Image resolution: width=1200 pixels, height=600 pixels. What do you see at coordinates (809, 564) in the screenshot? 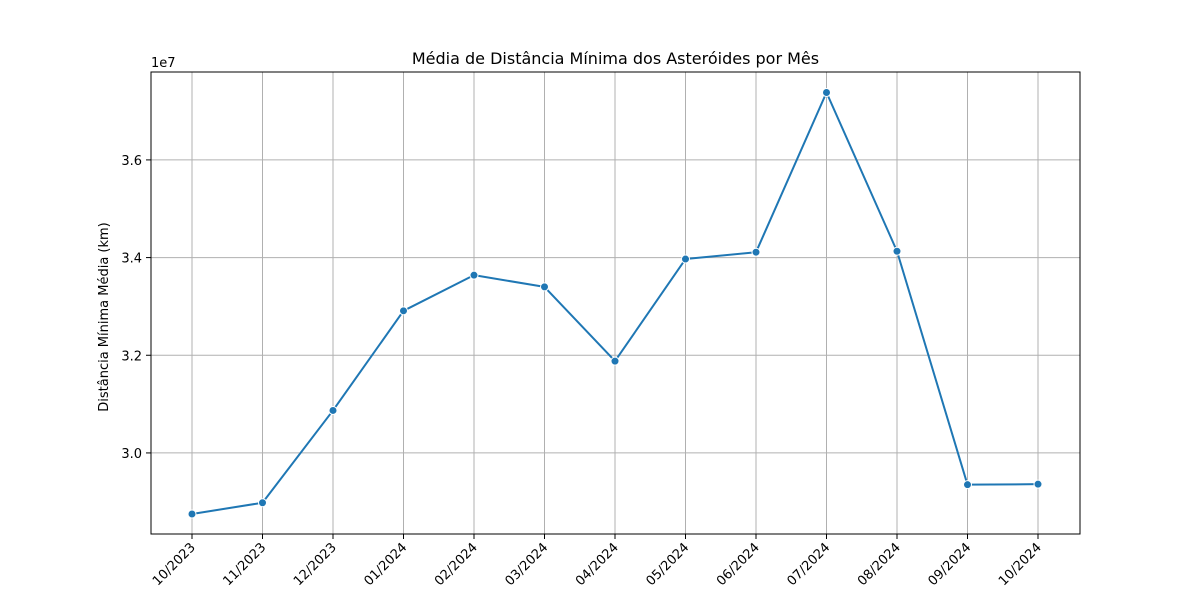
I see `x-tick-label: 07/2024` at bounding box center [809, 564].